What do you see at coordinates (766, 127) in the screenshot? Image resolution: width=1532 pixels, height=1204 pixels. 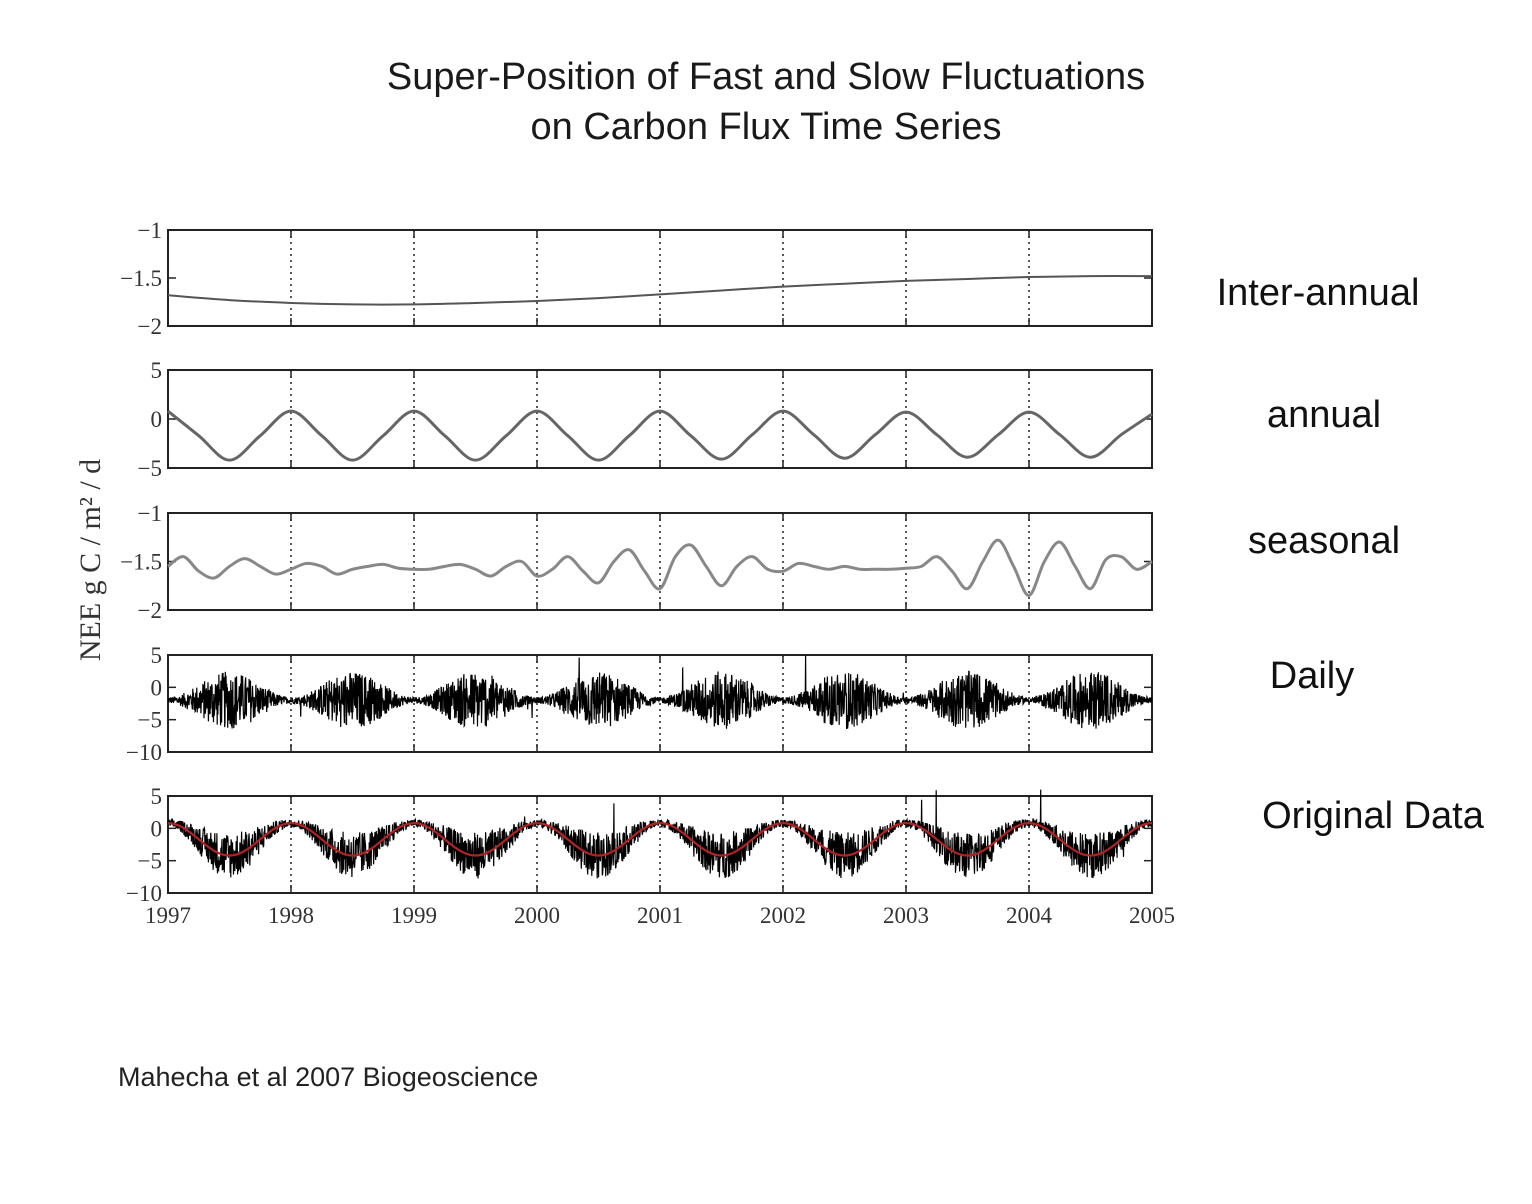 I see `chart-title-line-2: on Carbon Flux Time Series` at bounding box center [766, 127].